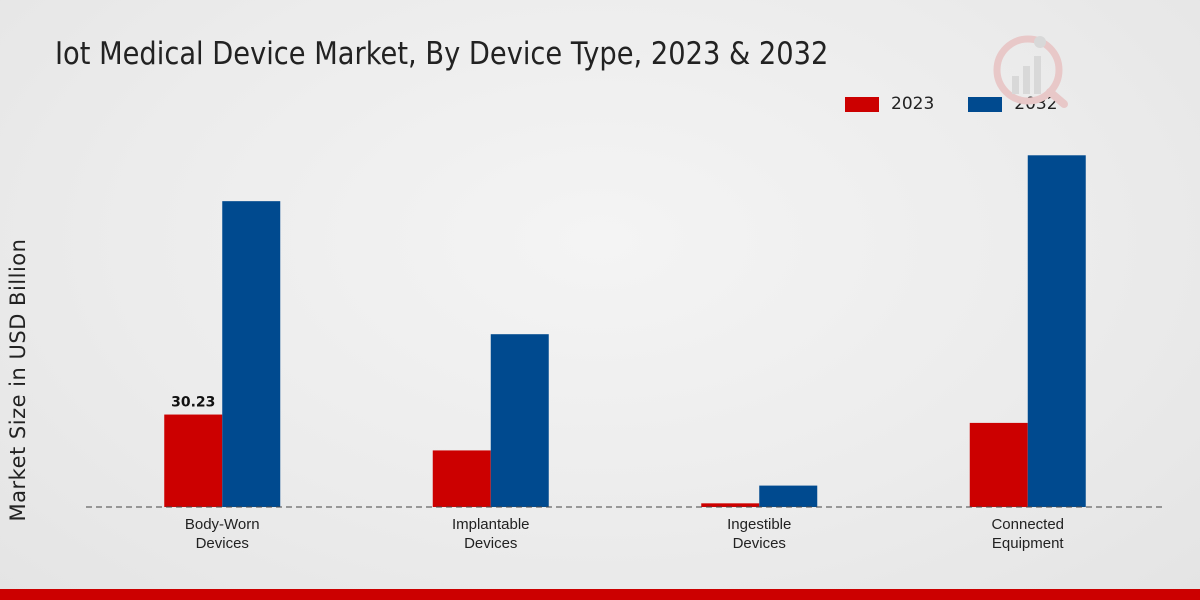  Describe the element at coordinates (490, 543) in the screenshot. I see `x-tick-label-1-1: Devices` at that location.